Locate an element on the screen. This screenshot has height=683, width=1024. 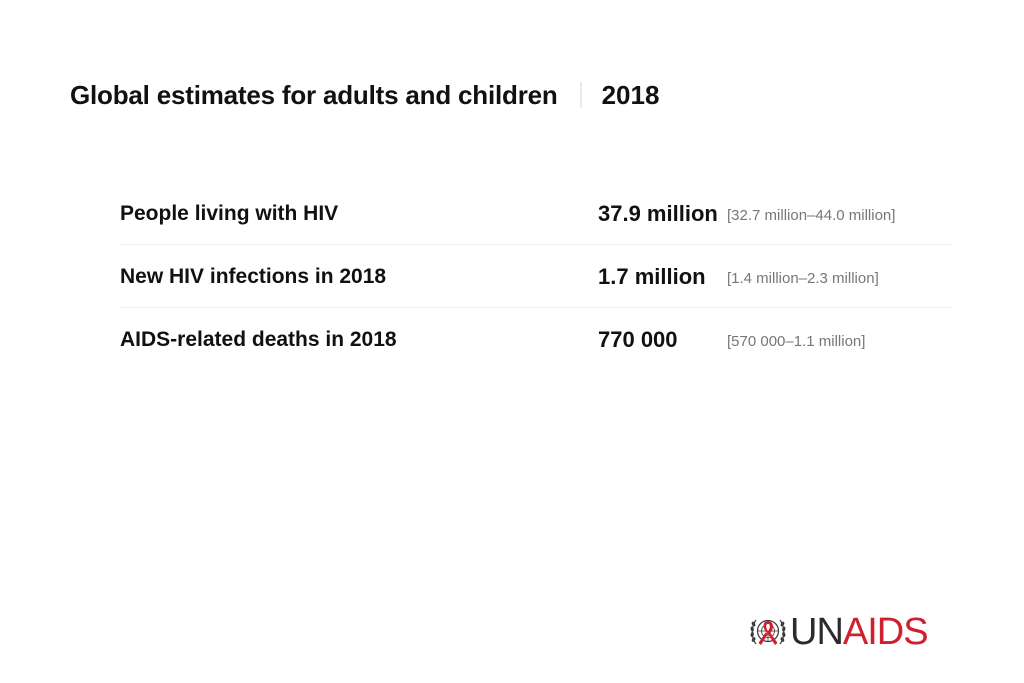
un-emblem-red-ribbon-icon is located at coordinates (768, 632).